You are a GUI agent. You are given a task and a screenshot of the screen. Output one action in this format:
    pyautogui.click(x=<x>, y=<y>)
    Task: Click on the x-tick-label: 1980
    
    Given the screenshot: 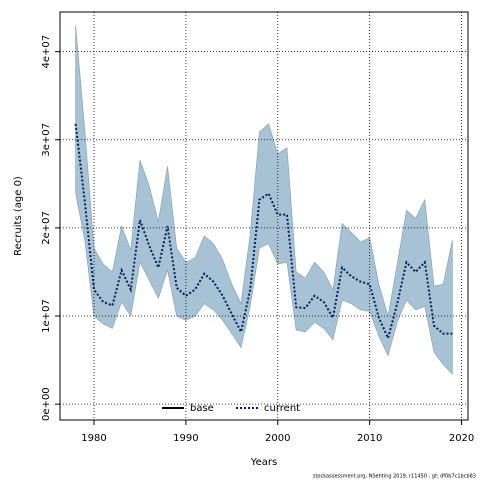 What is the action you would take?
    pyautogui.click(x=93, y=438)
    